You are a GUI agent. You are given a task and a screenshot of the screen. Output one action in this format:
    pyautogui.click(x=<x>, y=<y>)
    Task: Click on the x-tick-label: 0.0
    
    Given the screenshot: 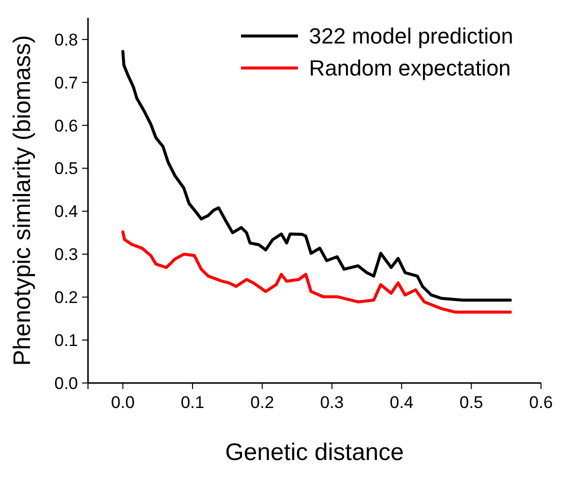 What is the action you would take?
    pyautogui.click(x=123, y=402)
    